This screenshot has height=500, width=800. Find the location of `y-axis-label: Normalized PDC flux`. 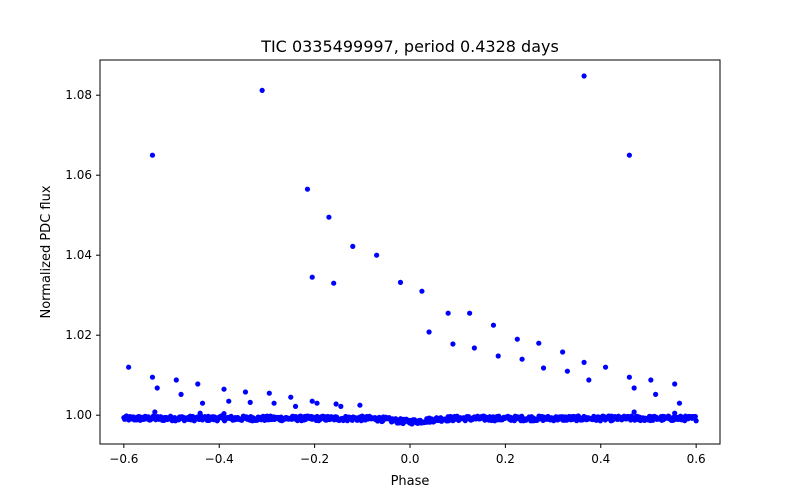

y-axis-label: Normalized PDC flux is located at coordinates (46, 251).